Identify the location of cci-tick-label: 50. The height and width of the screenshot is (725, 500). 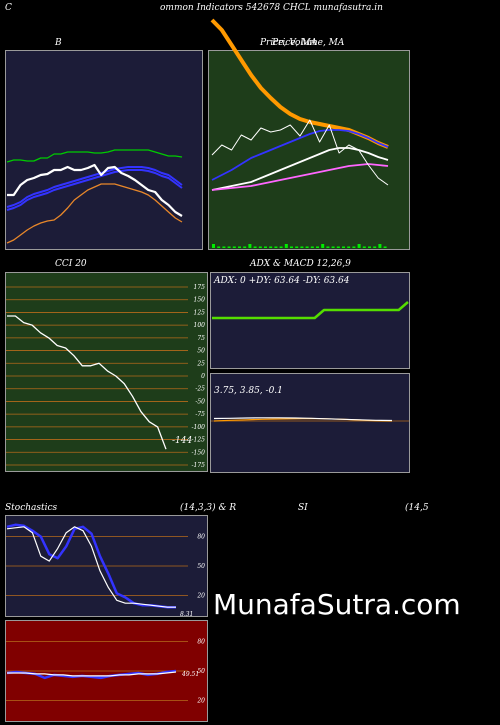
(201, 351).